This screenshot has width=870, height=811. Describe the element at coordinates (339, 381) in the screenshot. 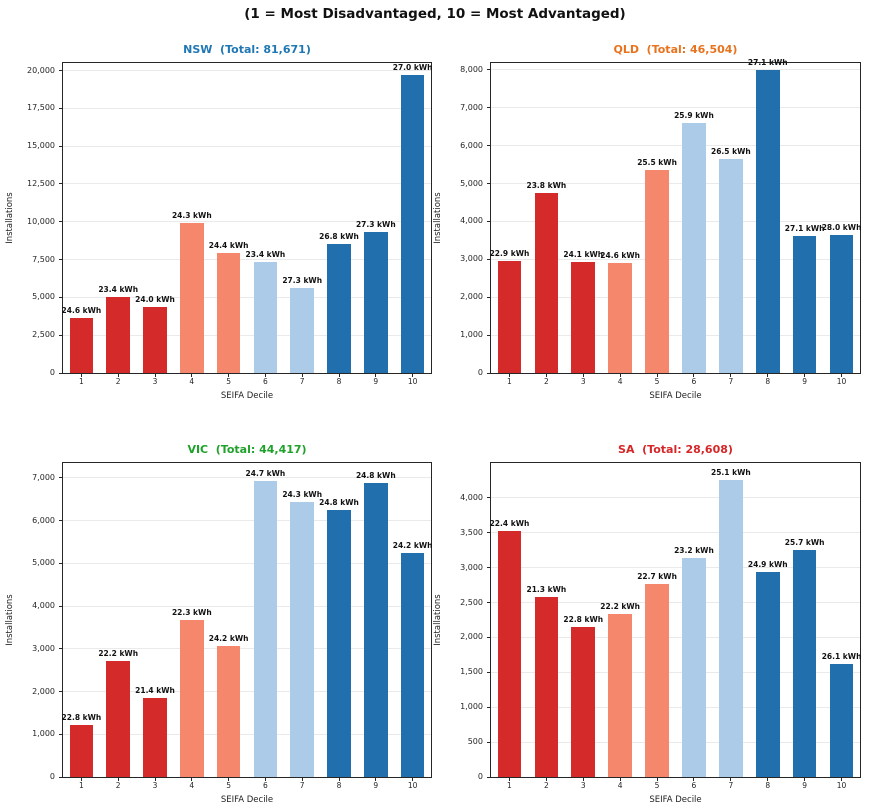

I see `x-tick-label: 8` at that location.